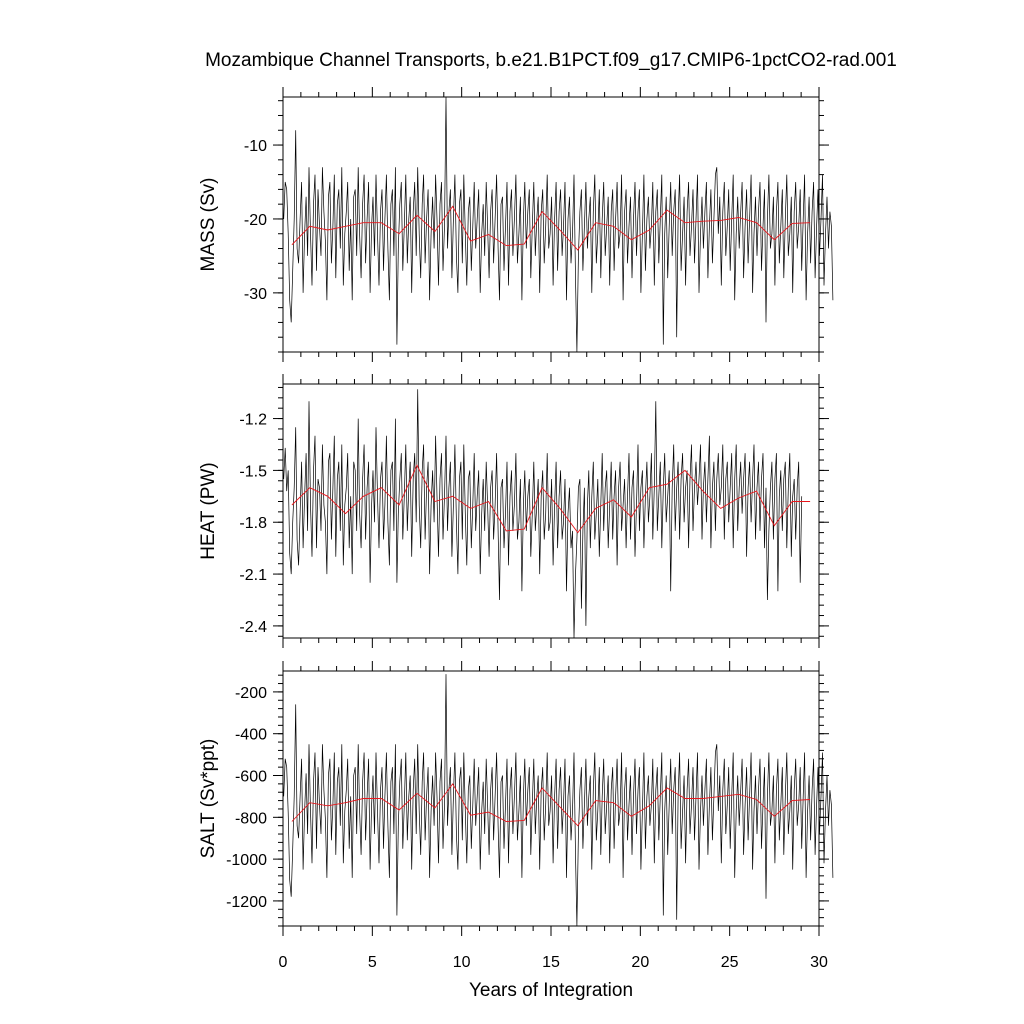  I want to click on xtick-label: 15, so click(551, 962).